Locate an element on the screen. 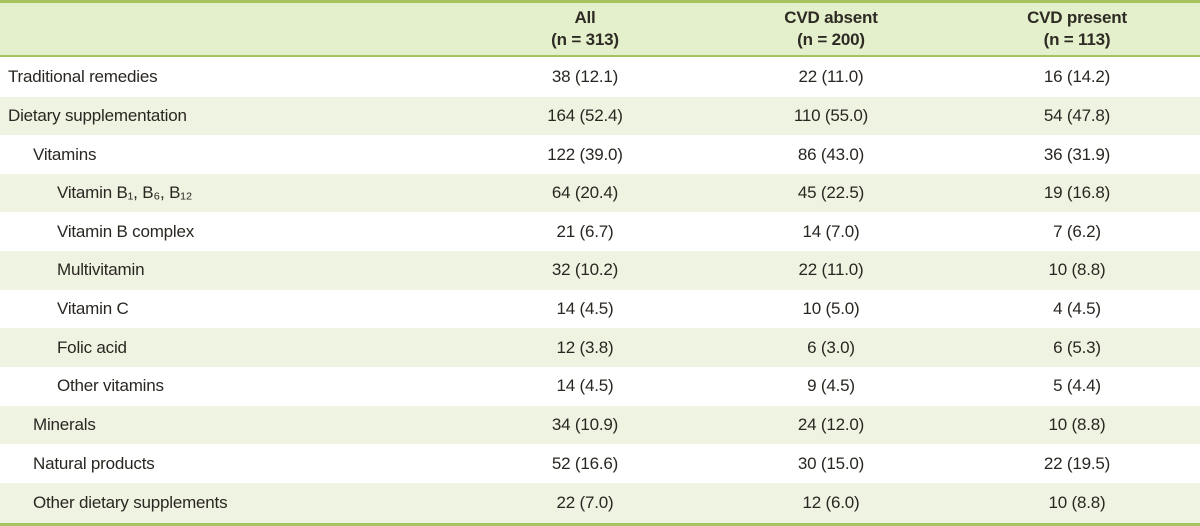 The image size is (1200, 526). cell-all: 122 (39.0) is located at coordinates (585, 154).